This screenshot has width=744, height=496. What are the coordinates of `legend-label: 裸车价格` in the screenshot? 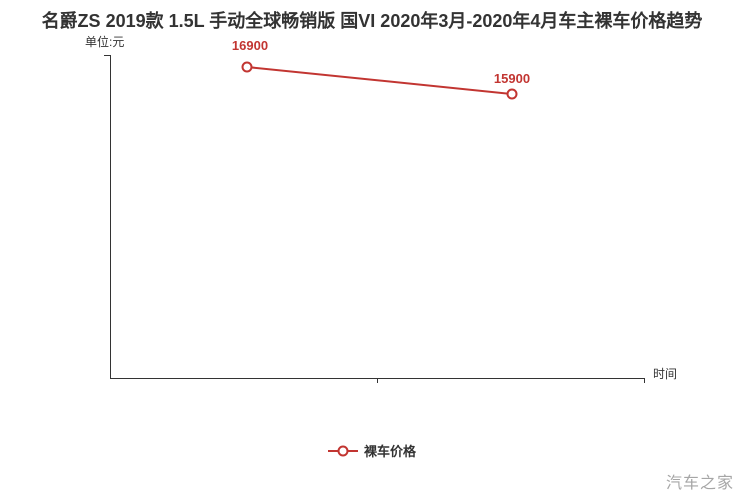 It's located at (389, 451).